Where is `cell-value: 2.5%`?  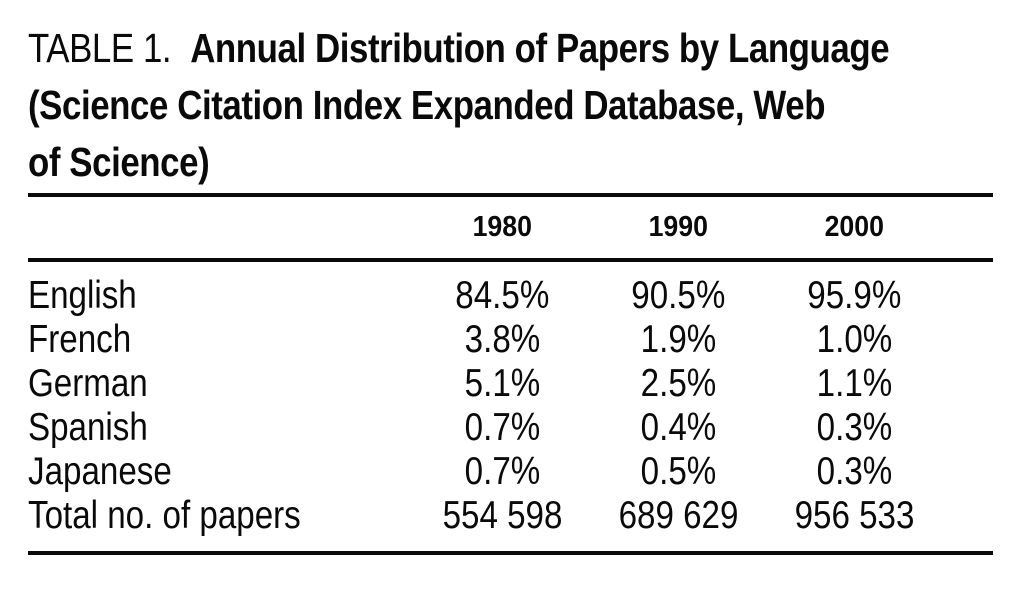 cell-value: 2.5% is located at coordinates (678, 383).